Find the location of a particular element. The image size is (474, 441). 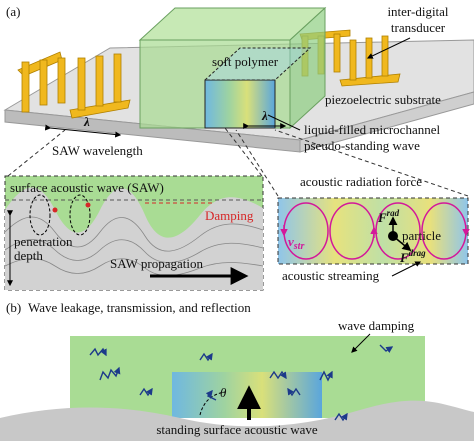

streaming-label: acoustic streaming is located at coordinates (331, 275).